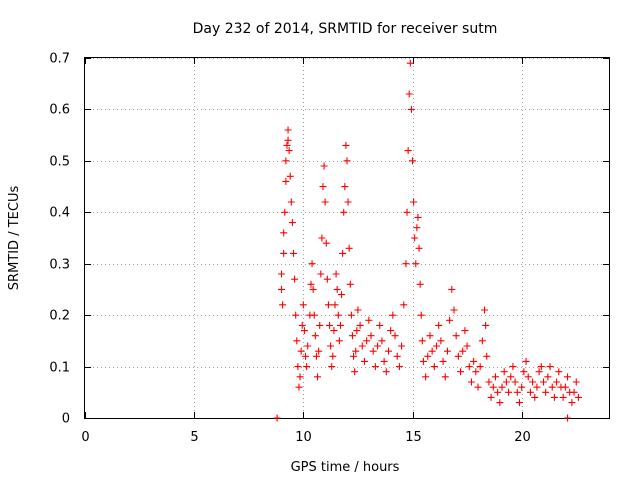 The height and width of the screenshot is (480, 640). What do you see at coordinates (85, 437) in the screenshot?
I see `x-tick-label: 0` at bounding box center [85, 437].